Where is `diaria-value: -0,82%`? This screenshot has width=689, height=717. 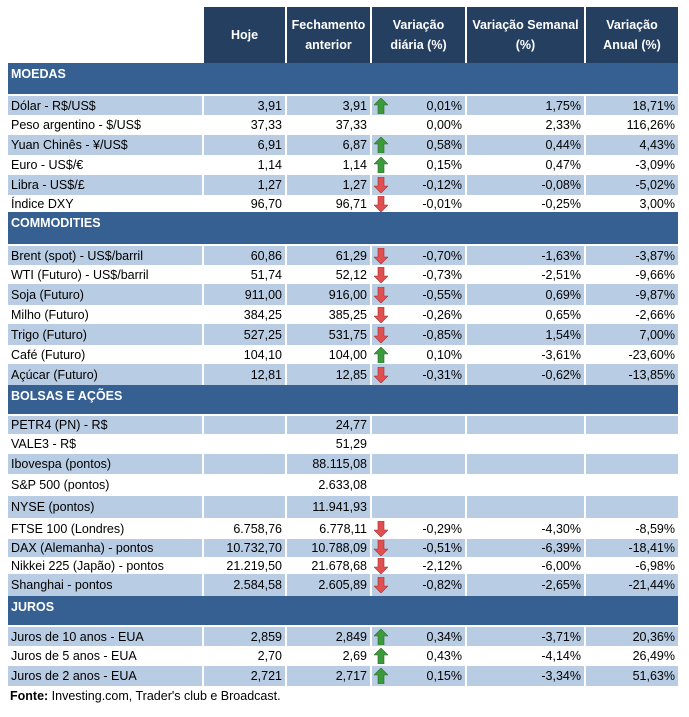 diaria-value: -0,82% is located at coordinates (442, 585).